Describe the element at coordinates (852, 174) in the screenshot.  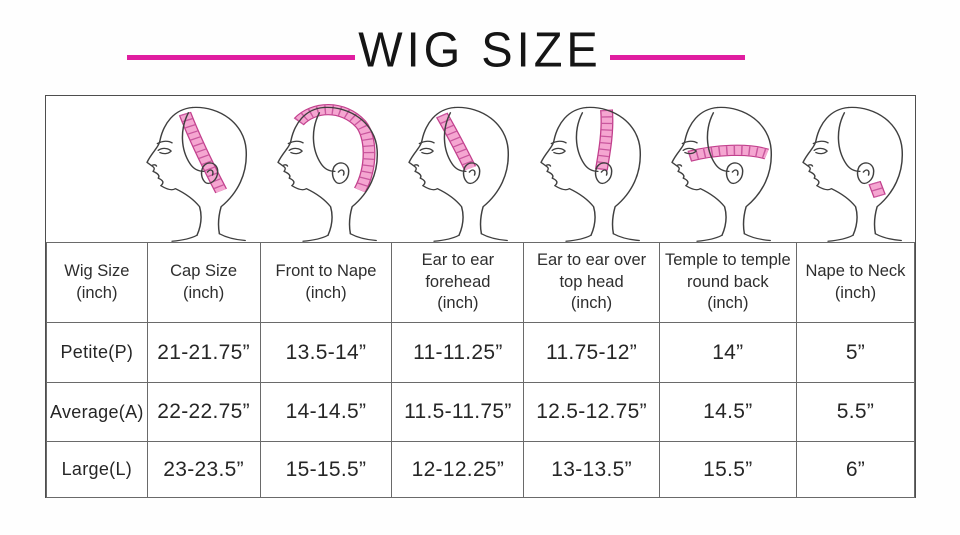
I see `head-profile-nape-to-neck-tape-icon` at that location.